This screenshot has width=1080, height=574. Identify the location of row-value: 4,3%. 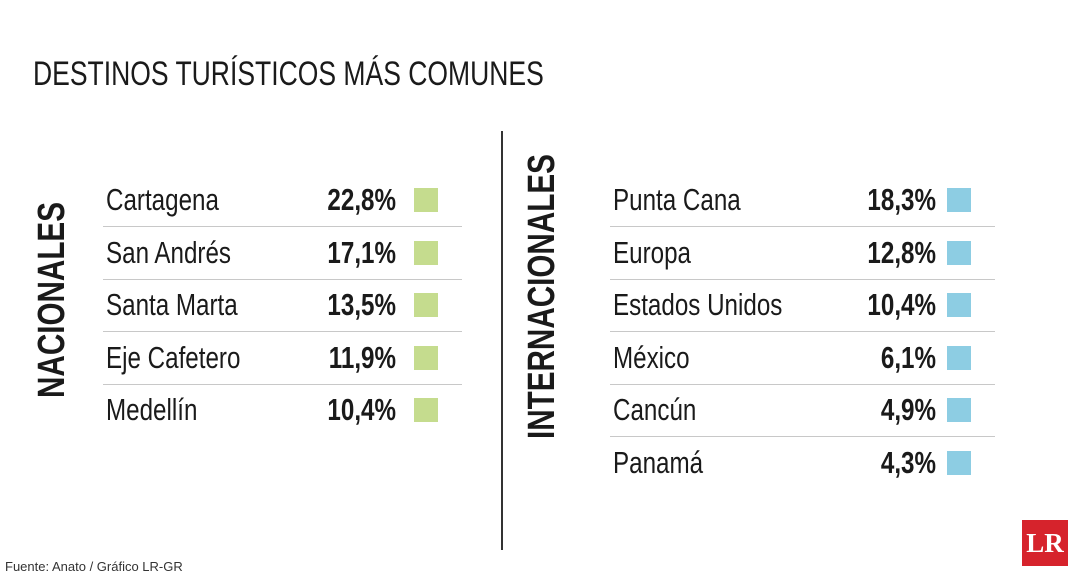
(908, 462).